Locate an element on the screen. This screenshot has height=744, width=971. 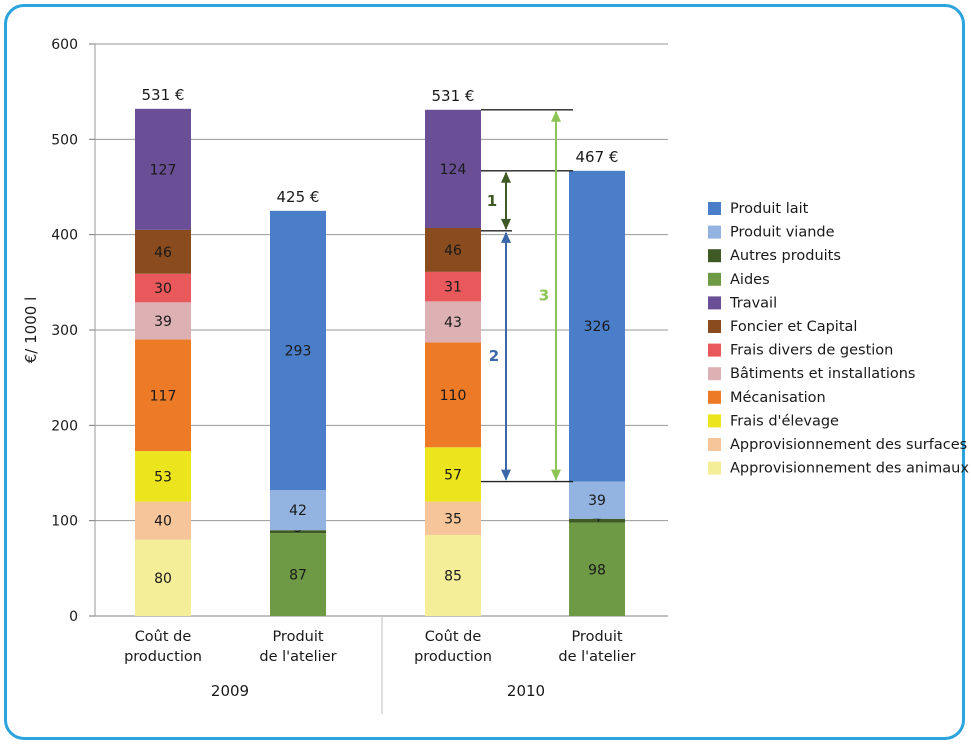
segment-value-label: 293 is located at coordinates (298, 351).